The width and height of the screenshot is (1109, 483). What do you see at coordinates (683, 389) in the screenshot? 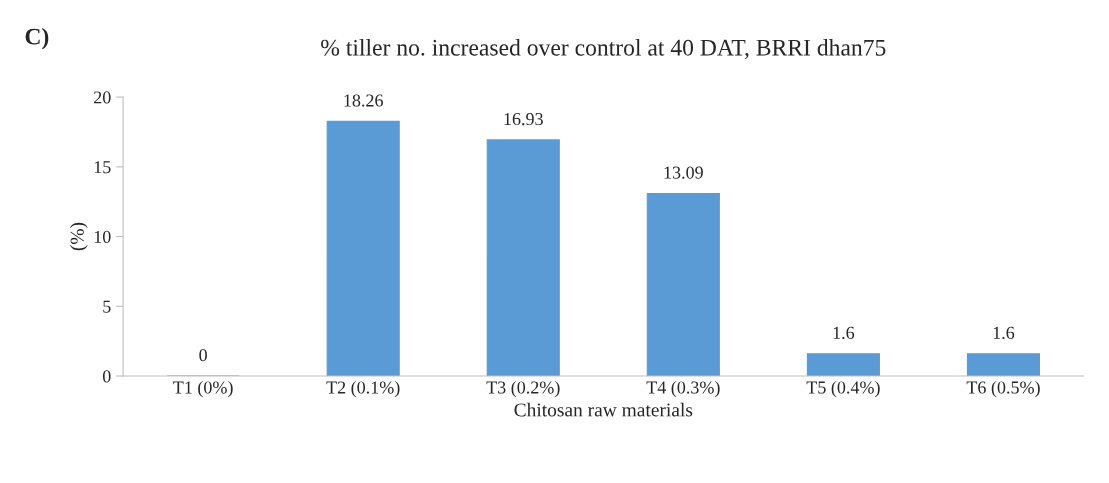
I see `x-tick-label: T4 (0.3%)` at bounding box center [683, 389].